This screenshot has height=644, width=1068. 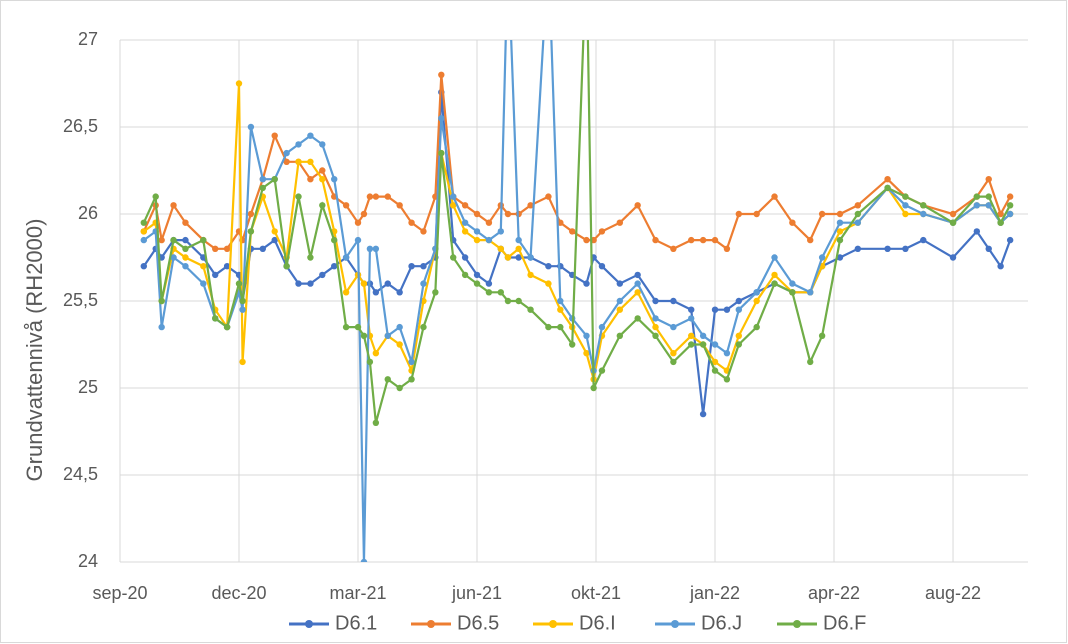 What do you see at coordinates (88, 39) in the screenshot?
I see `y-tick-label: 27` at bounding box center [88, 39].